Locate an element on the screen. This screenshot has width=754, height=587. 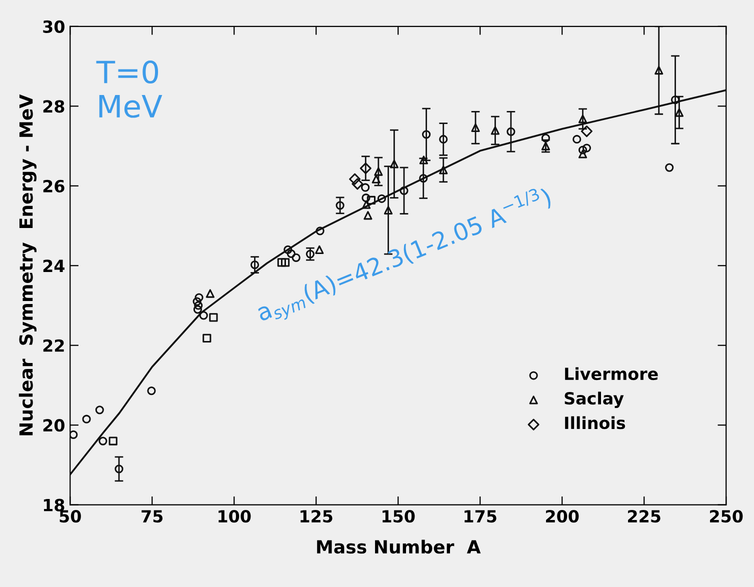
x-axis-title: Mass Number A is located at coordinates (399, 547).